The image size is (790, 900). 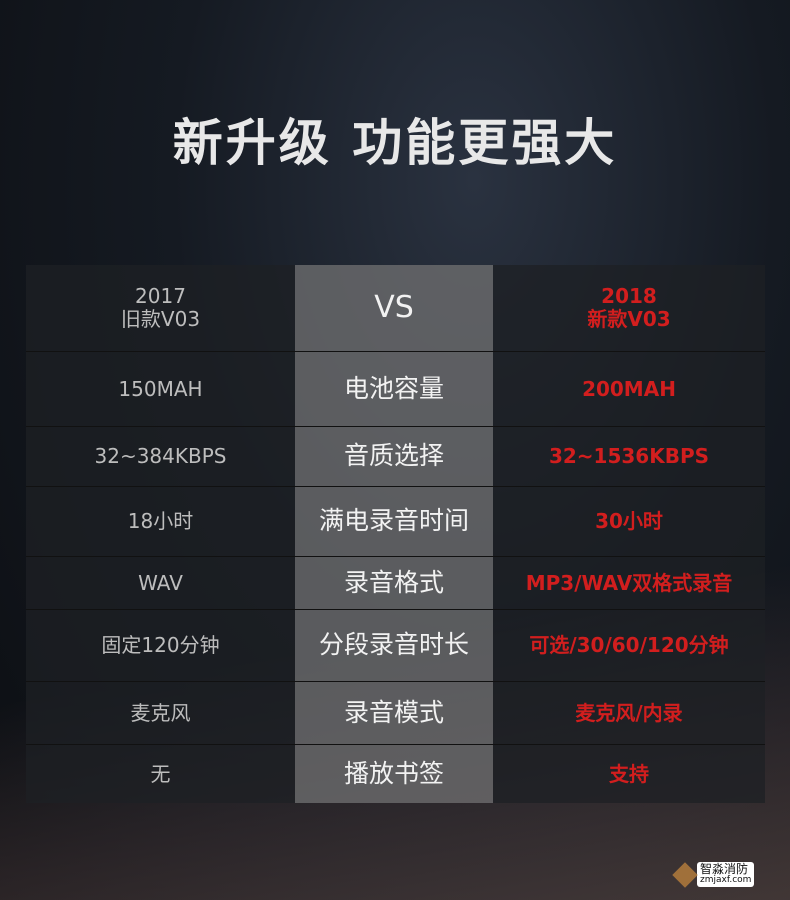 What do you see at coordinates (629, 713) in the screenshot?
I see `new-value: 麦克风/内录` at bounding box center [629, 713].